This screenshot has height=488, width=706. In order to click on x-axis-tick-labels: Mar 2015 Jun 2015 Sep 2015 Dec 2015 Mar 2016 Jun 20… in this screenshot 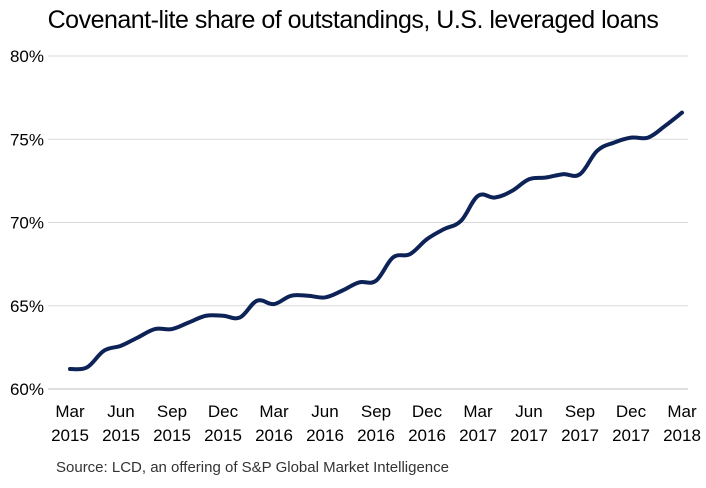, I will do `click(376, 423)`.